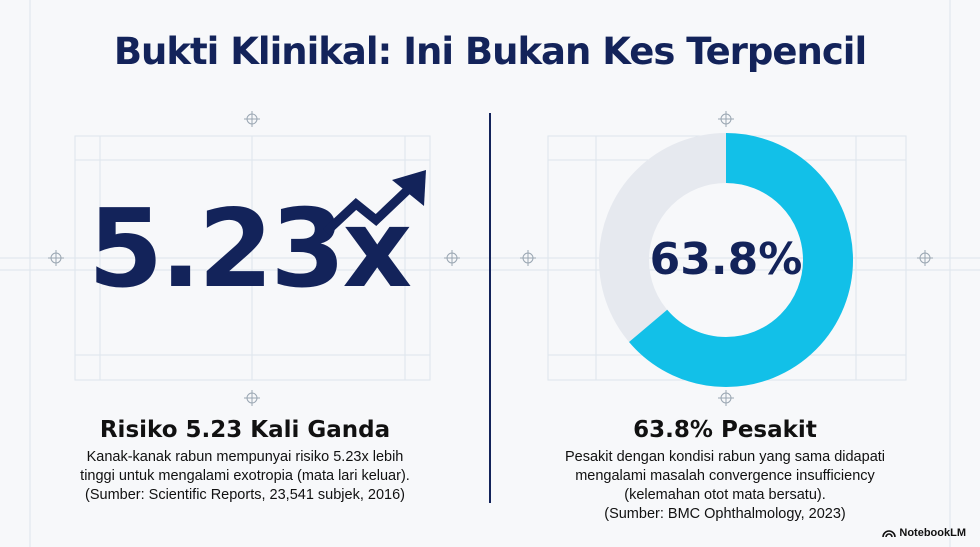 Image resolution: width=980 pixels, height=547 pixels. Describe the element at coordinates (725, 514) in the screenshot. I see `patients-source-line: (Sumber: BMC Ophthalmology, 2023)` at that location.